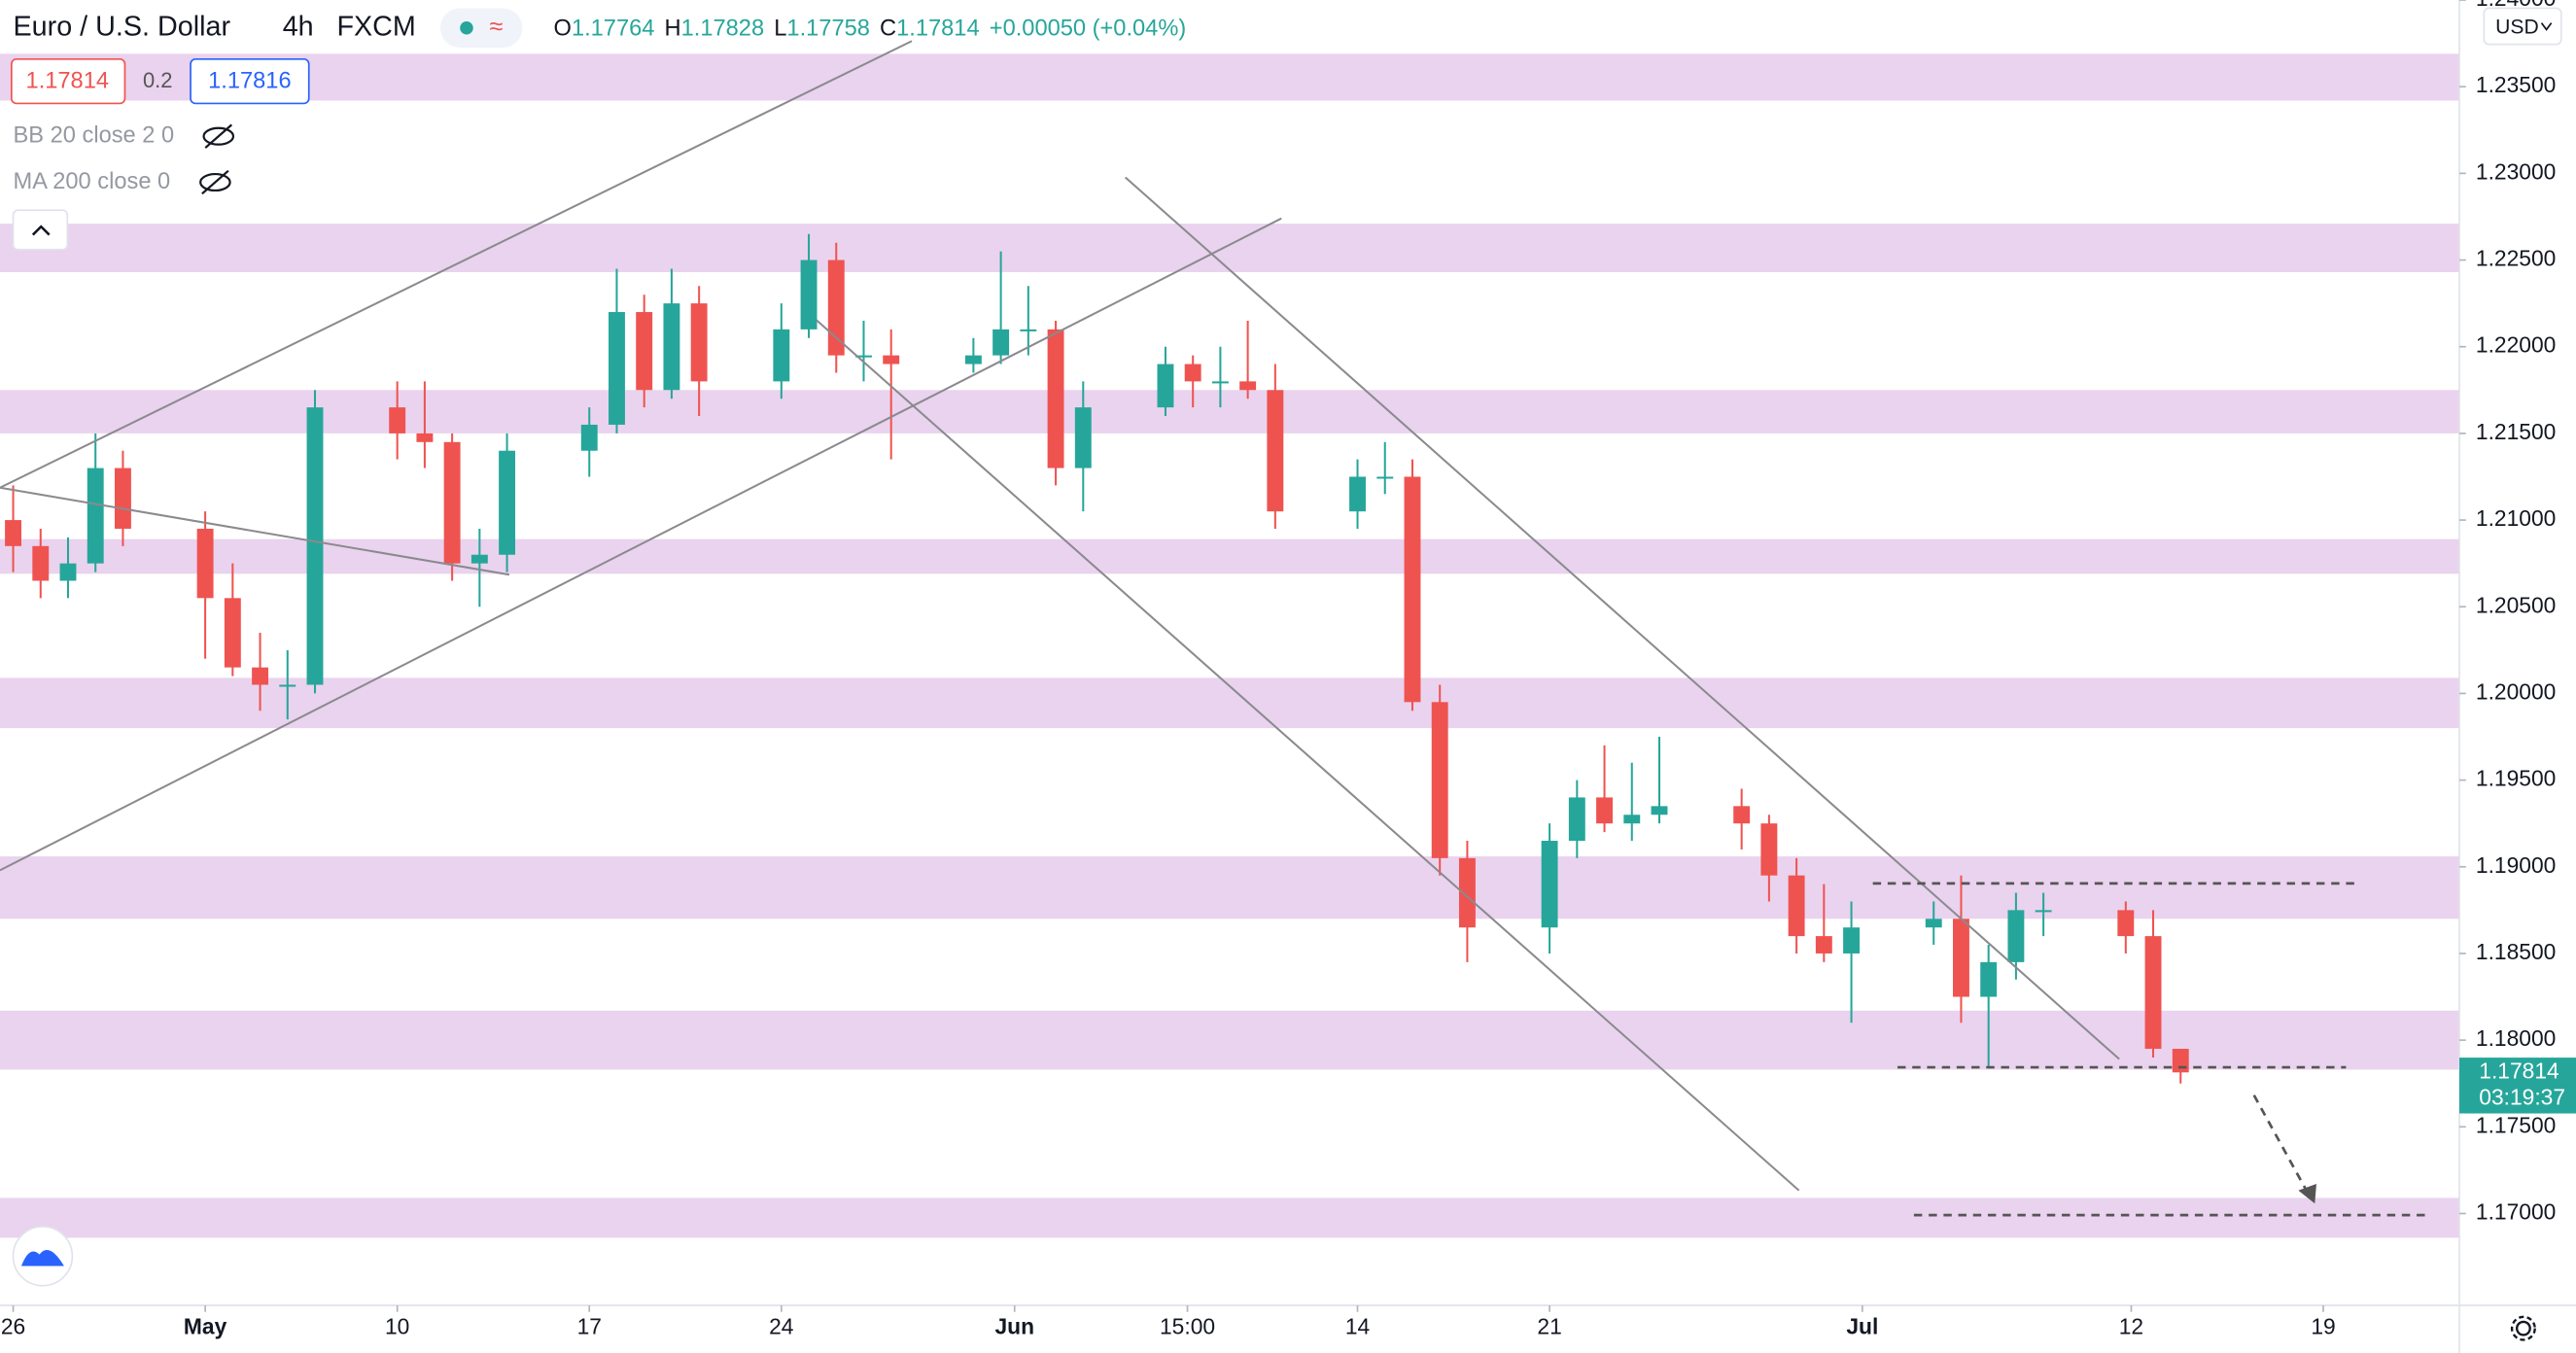  What do you see at coordinates (1358, 1326) in the screenshot?
I see `x-tick-label: 14` at bounding box center [1358, 1326].